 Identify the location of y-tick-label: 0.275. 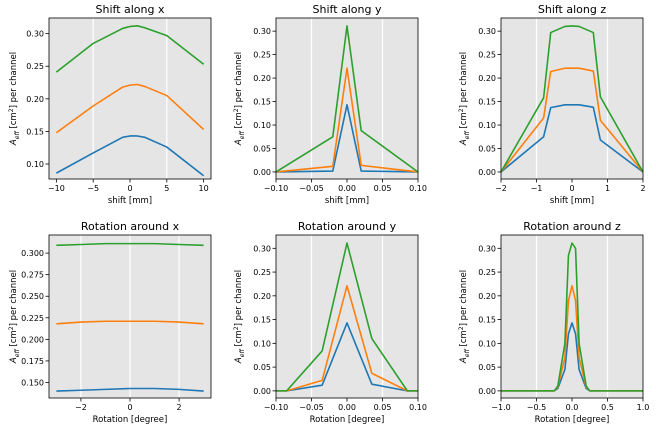
(32, 275).